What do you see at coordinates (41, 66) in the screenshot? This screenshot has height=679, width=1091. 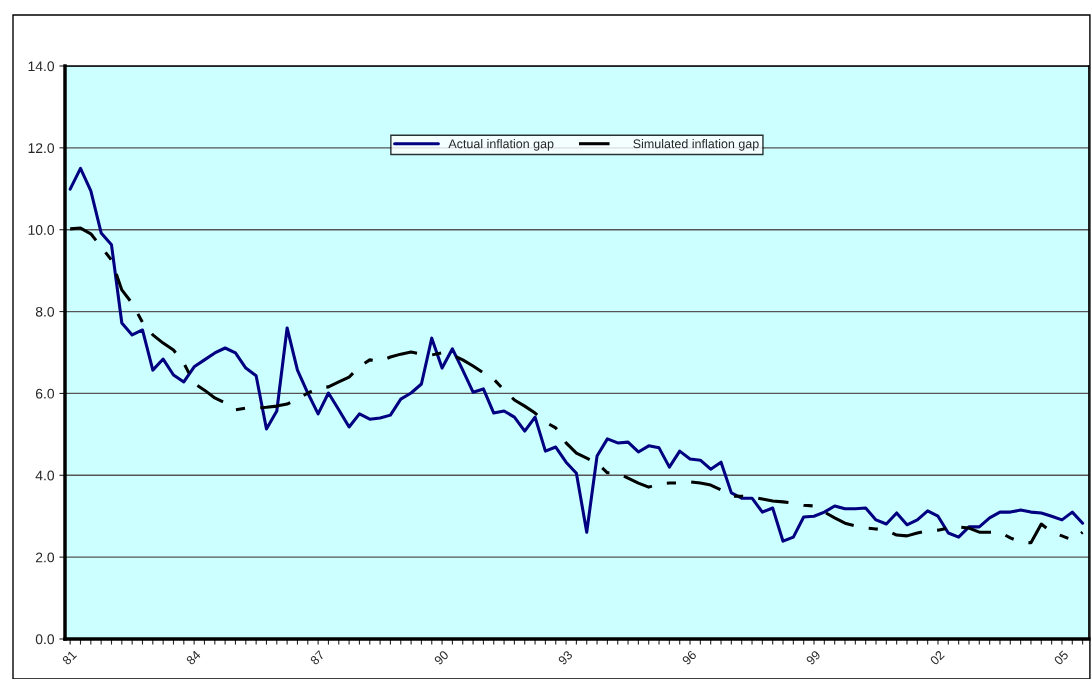 I see `y-tick-label: 14.0` at bounding box center [41, 66].